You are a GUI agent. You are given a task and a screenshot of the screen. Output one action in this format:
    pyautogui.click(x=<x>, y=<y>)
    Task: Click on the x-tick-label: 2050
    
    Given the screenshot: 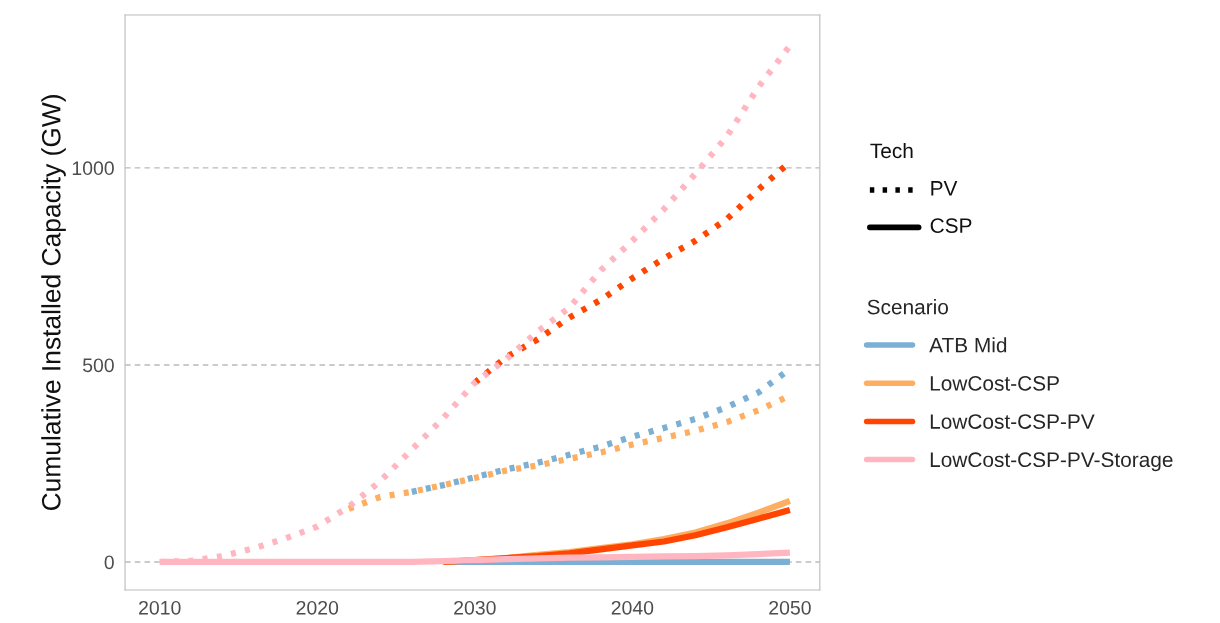 What is the action you would take?
    pyautogui.click(x=790, y=607)
    